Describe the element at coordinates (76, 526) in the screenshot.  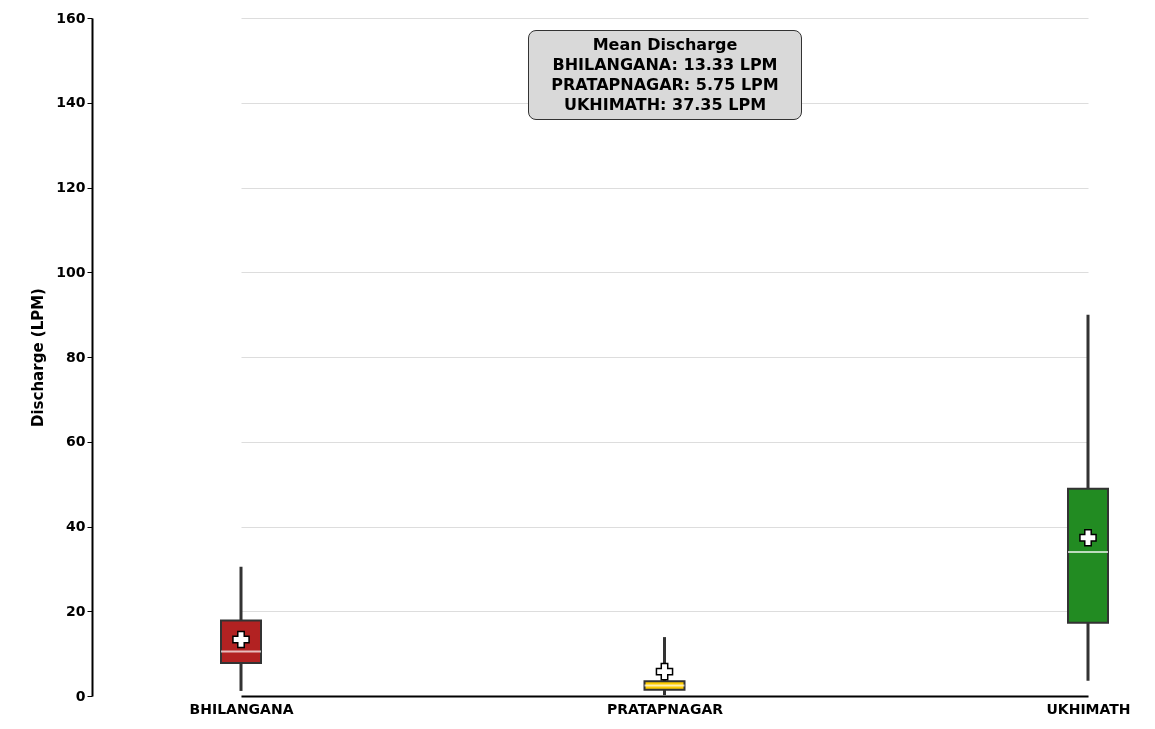
I see `y-tick-label: 40` at that location.